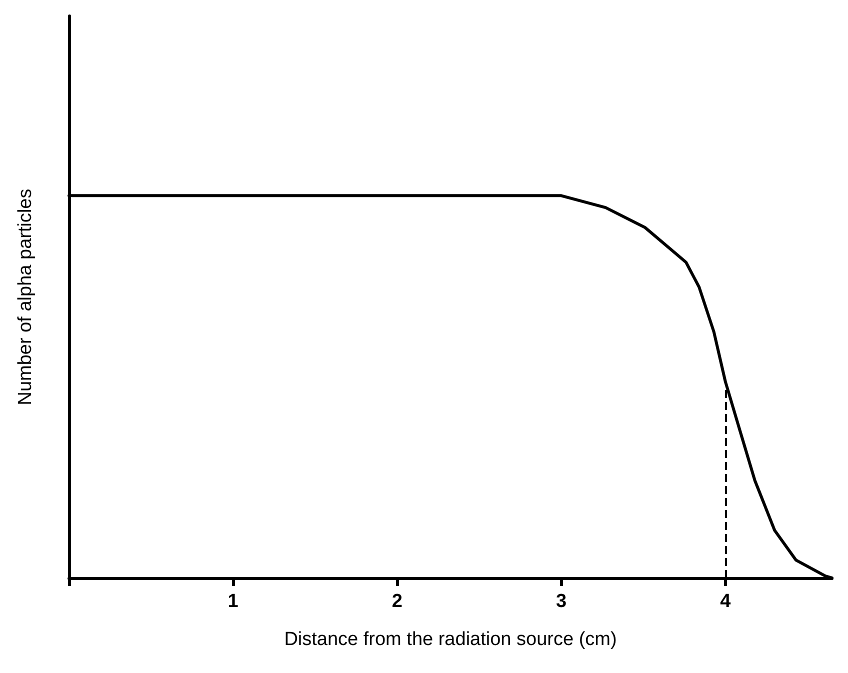  Describe the element at coordinates (450, 639) in the screenshot. I see `x-axis-title: Distance from the radiation source (cm)` at that location.